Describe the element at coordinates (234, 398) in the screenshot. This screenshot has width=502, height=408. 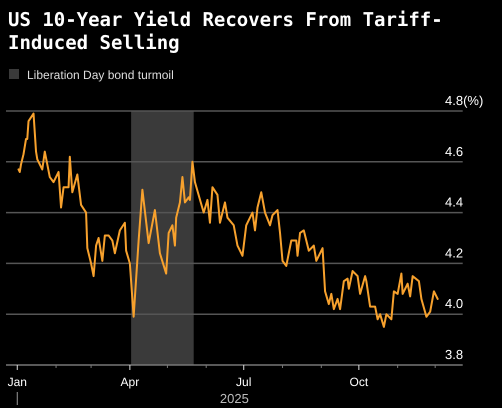
I see `x-axis-title: 2025` at that location.